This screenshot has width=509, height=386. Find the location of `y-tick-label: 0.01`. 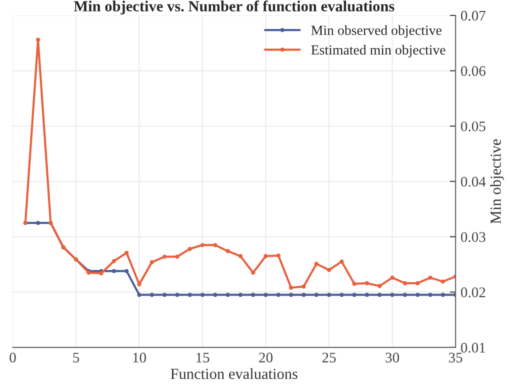

y-tick-label: 0.01 is located at coordinates (473, 347).